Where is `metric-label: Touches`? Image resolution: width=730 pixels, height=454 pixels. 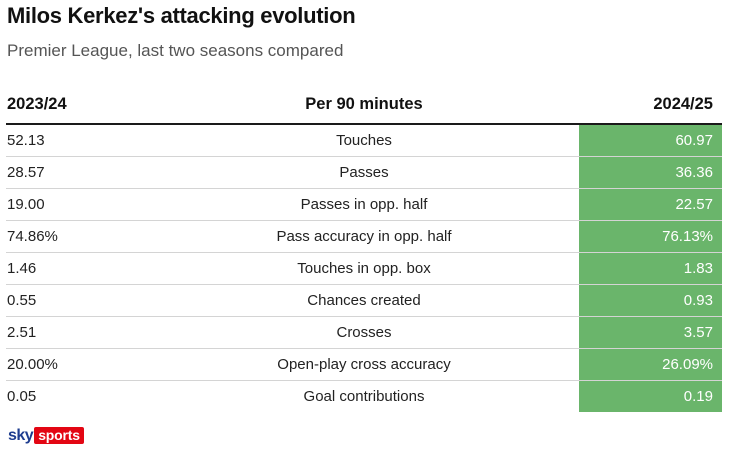 metric-label: Touches is located at coordinates (364, 140).